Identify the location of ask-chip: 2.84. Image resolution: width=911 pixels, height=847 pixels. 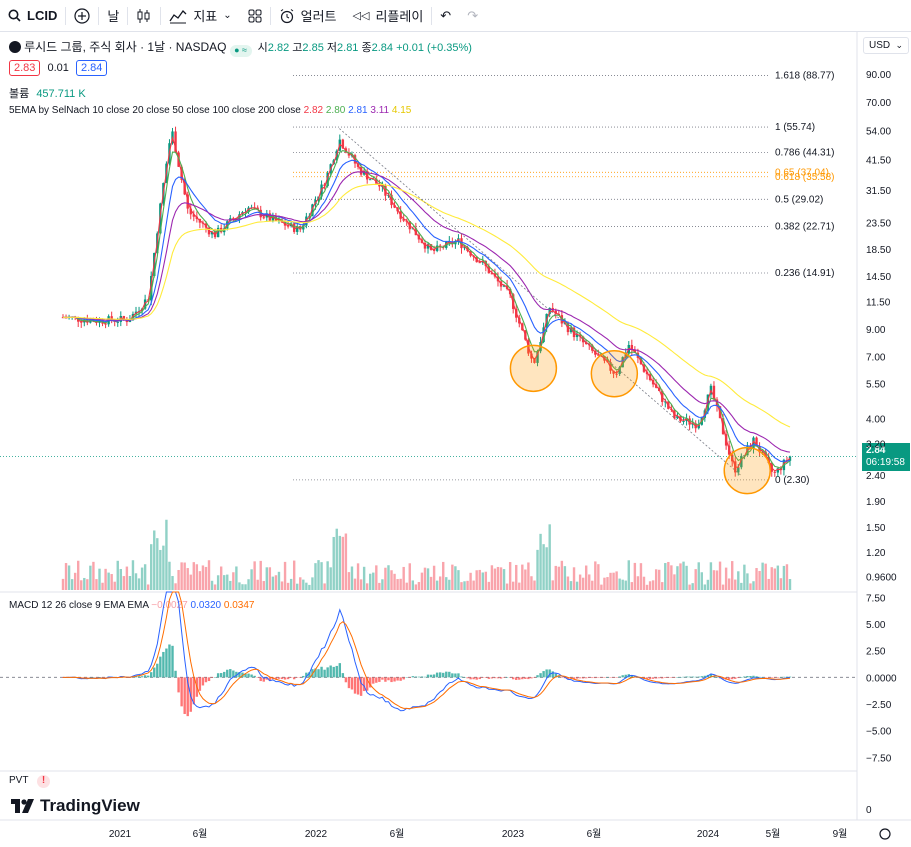
(91, 68).